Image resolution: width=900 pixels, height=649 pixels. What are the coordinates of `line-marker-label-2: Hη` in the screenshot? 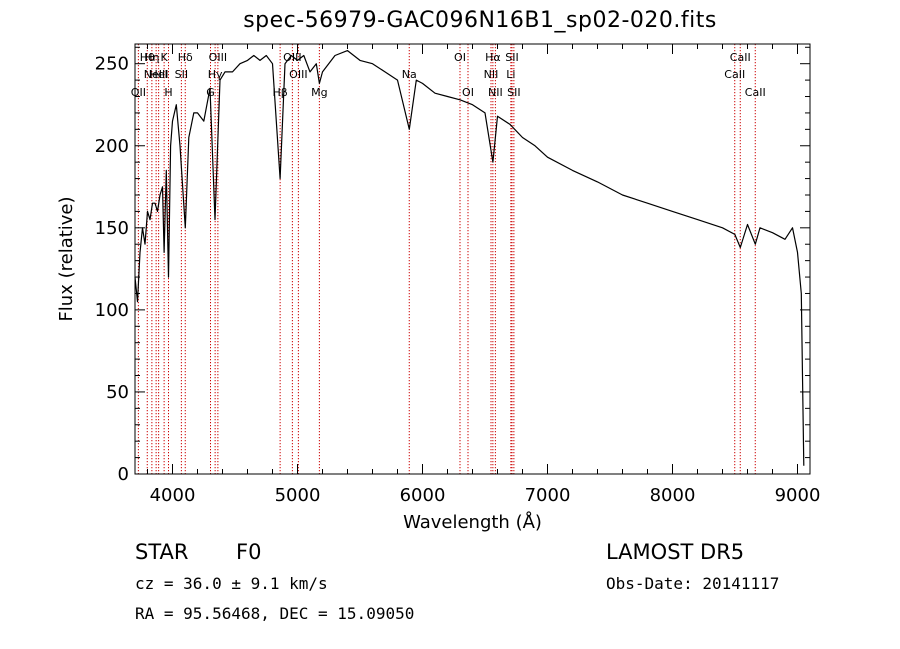 It's located at (151, 57).